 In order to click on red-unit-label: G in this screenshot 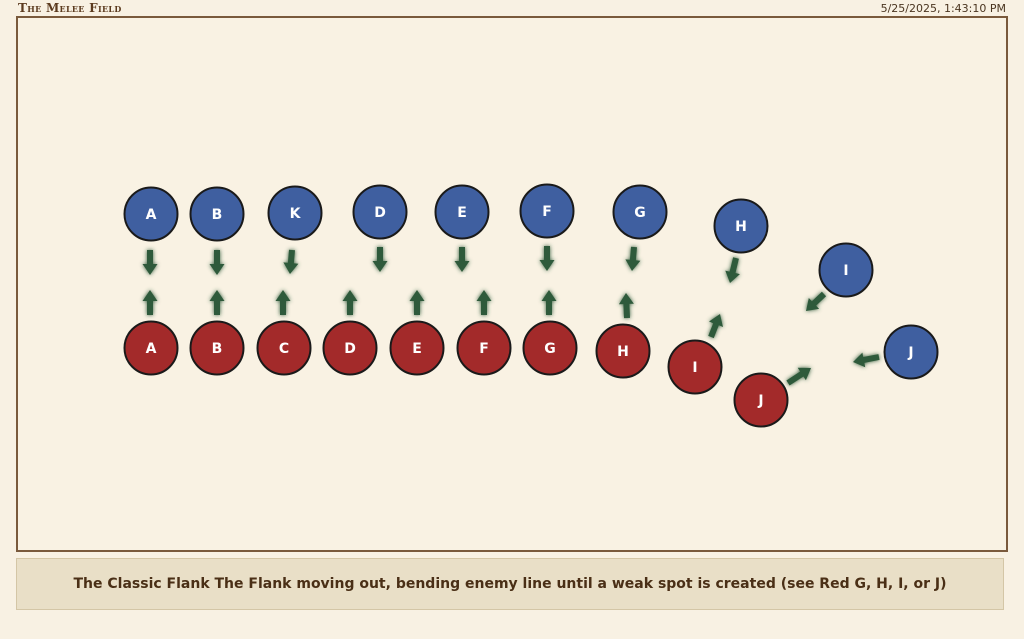, I will do `click(550, 349)`.